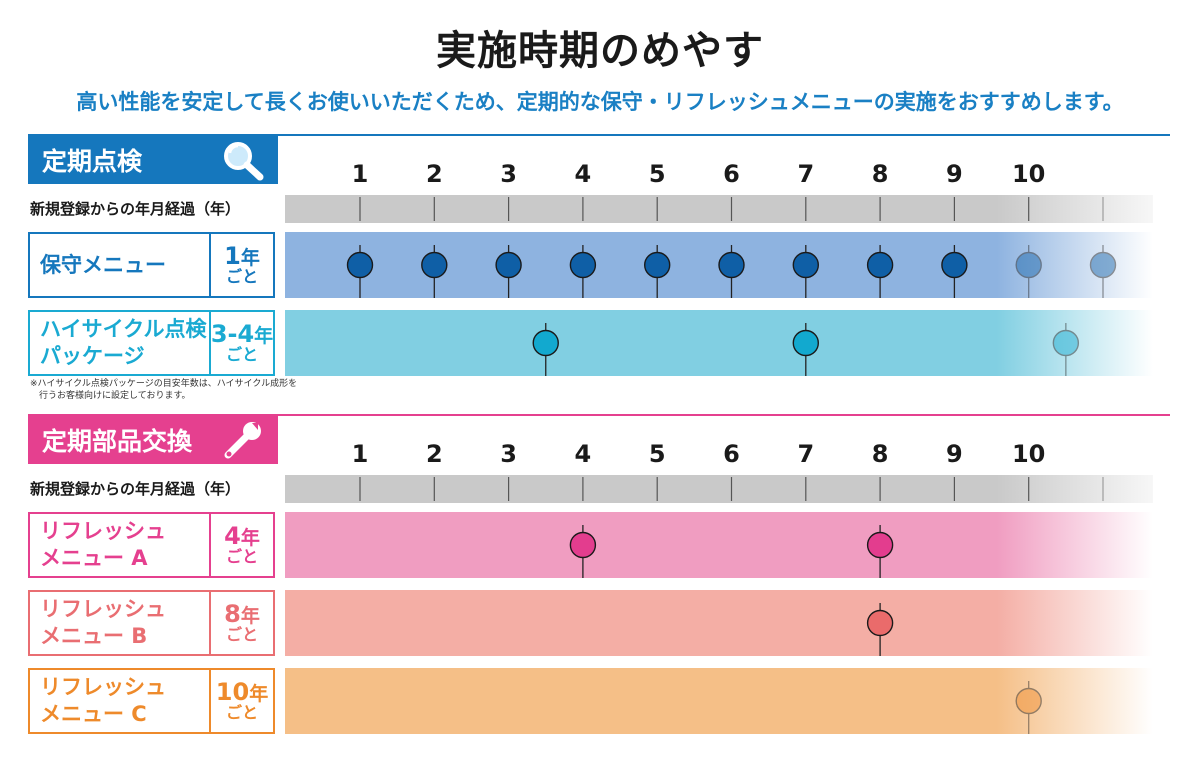  What do you see at coordinates (232, 692) in the screenshot?
I see `frequency-number: 10` at bounding box center [232, 692].